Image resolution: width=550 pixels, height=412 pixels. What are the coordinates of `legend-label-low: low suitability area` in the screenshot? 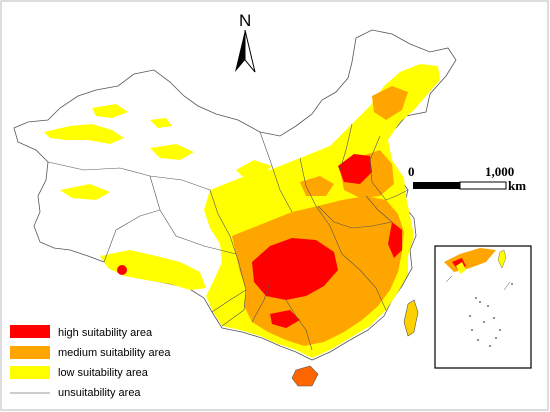 It's located at (103, 373).